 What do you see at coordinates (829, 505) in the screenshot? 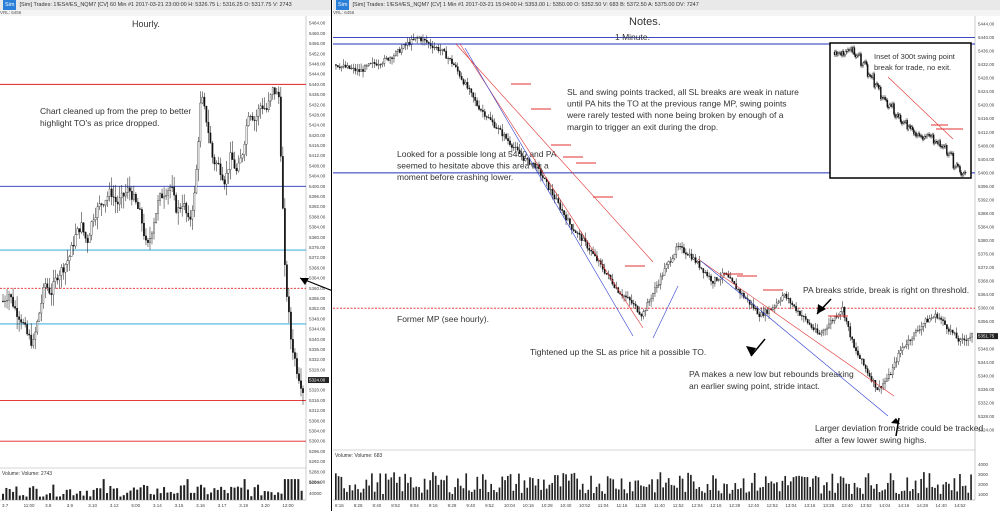
I see `time-tick-label: 13:28` at bounding box center [829, 505].